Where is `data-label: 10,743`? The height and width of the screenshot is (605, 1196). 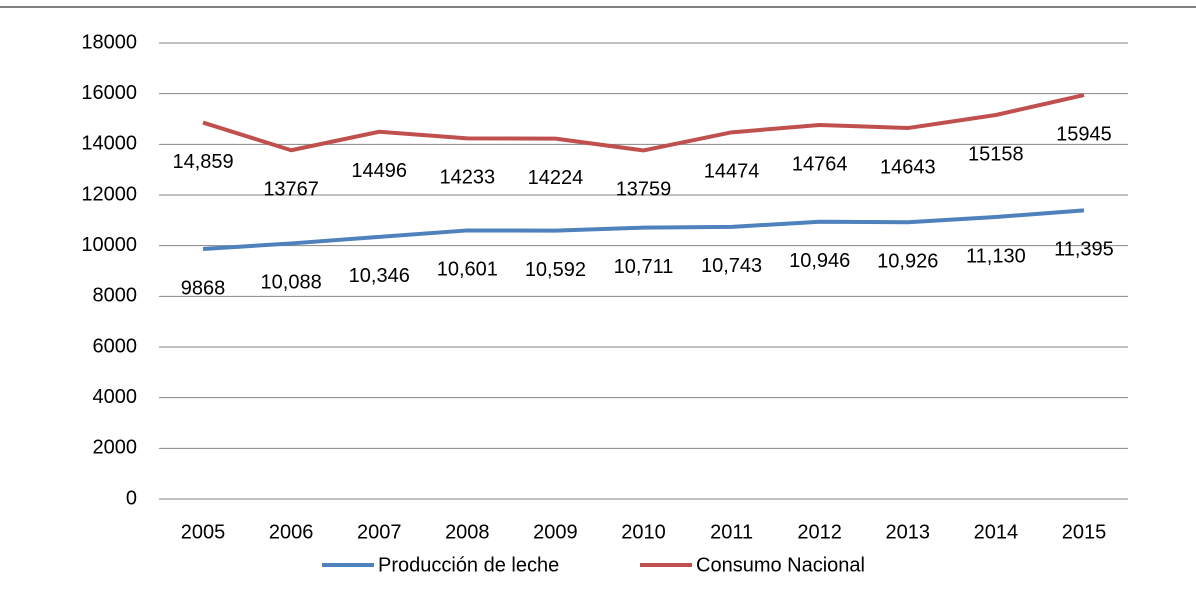 data-label: 10,743 is located at coordinates (731, 266).